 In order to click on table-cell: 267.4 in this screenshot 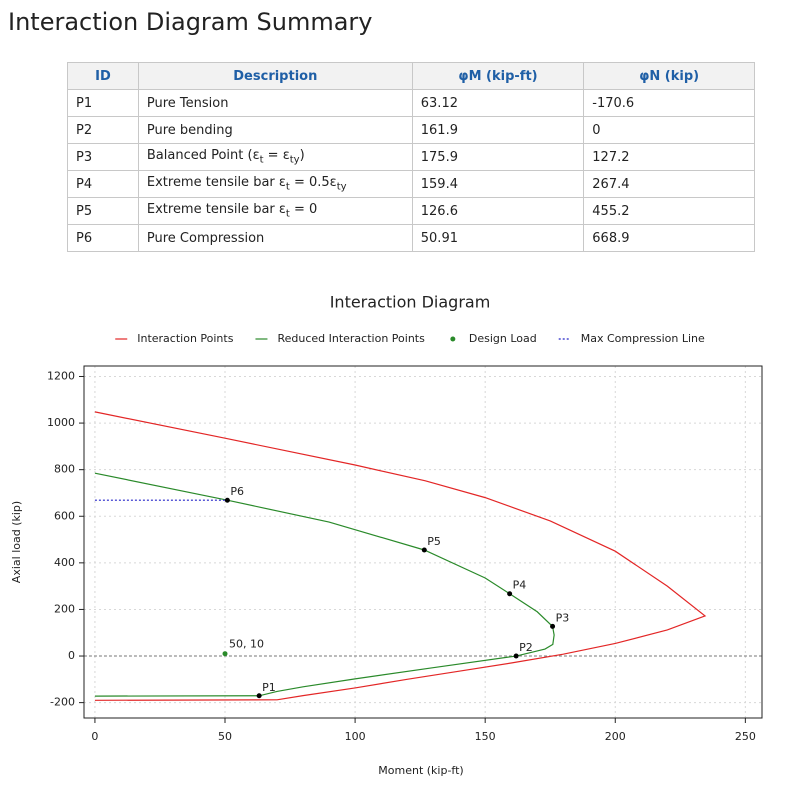, I will do `click(669, 184)`.